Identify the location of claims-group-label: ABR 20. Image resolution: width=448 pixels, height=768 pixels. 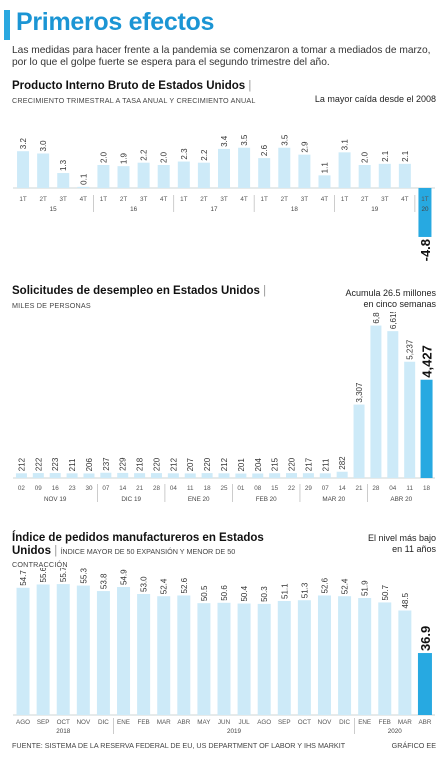
(401, 499).